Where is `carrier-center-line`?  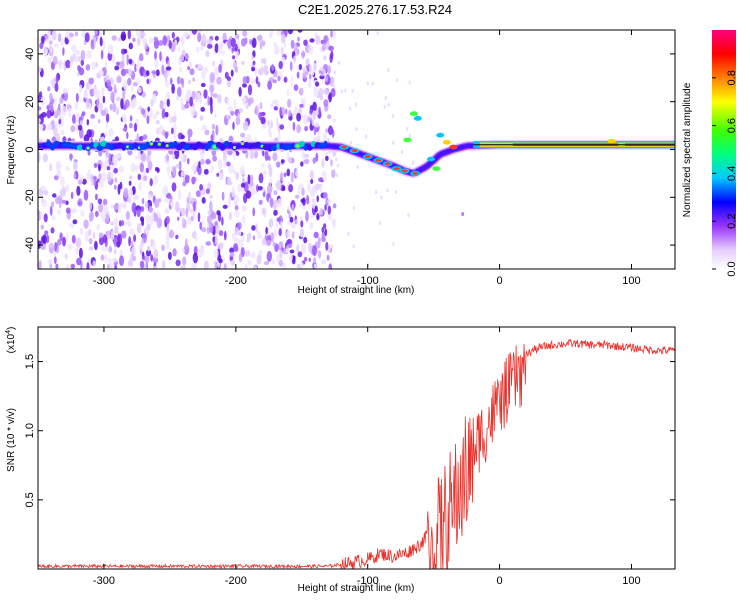
carrier-center-line is located at coordinates (574, 145).